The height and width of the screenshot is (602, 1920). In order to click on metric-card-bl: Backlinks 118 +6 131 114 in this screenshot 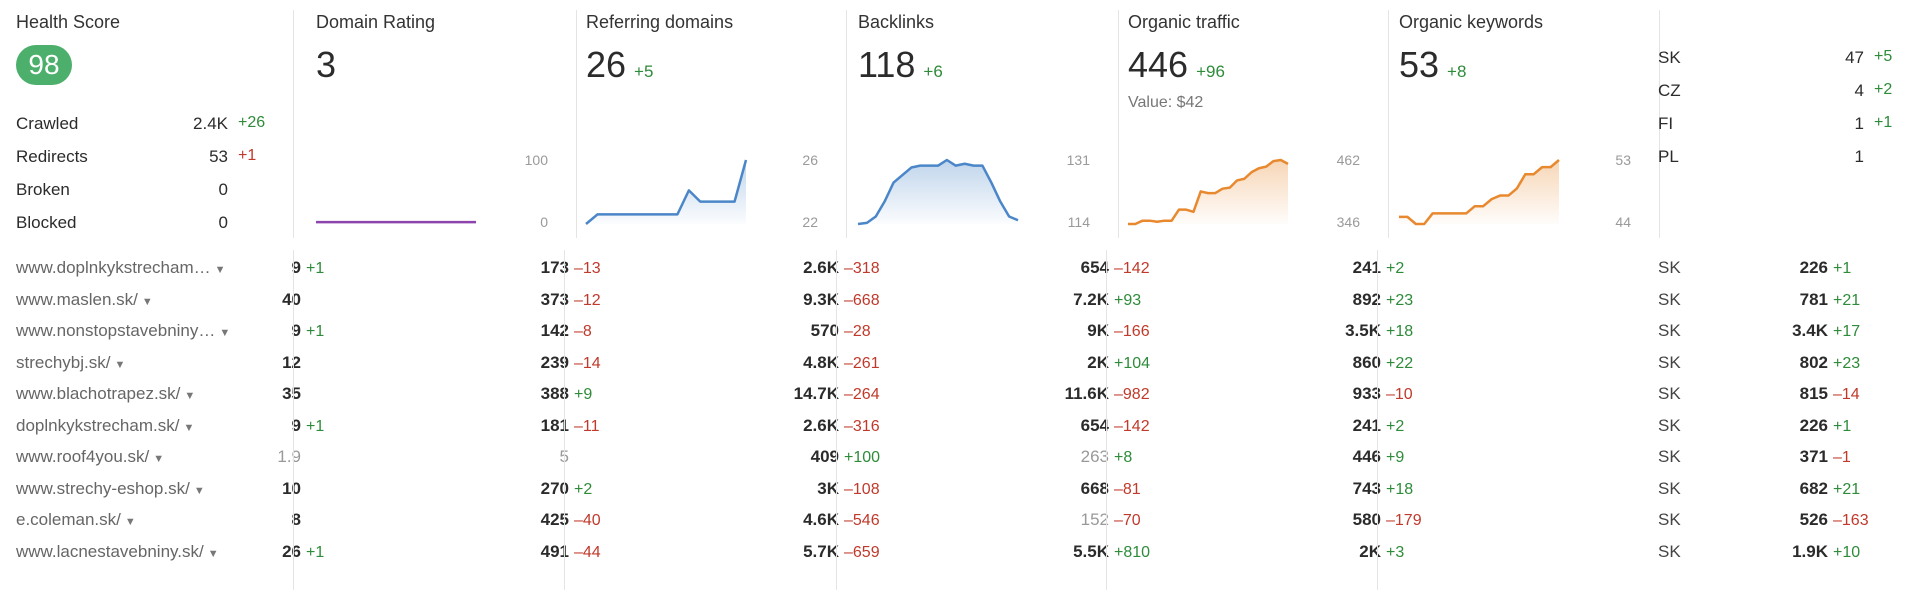, I will do `click(983, 119)`.